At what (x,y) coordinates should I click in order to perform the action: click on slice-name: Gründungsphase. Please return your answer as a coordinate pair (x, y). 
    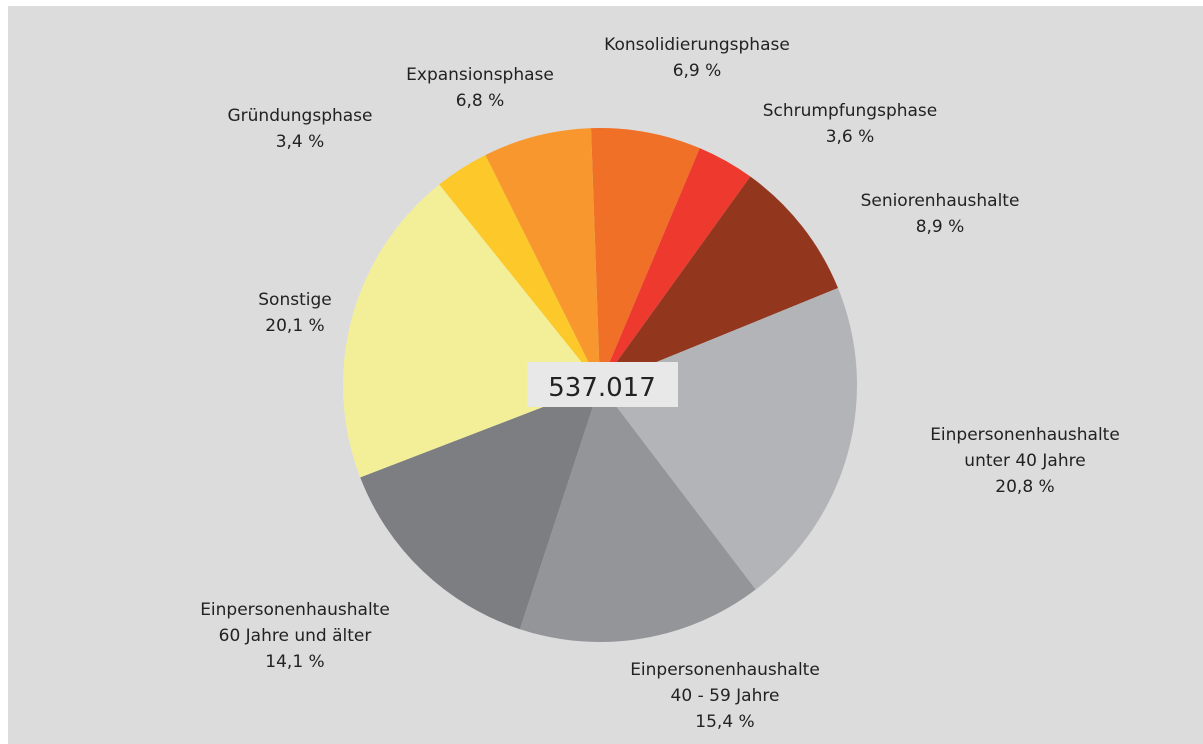
    Looking at the image, I should click on (300, 116).